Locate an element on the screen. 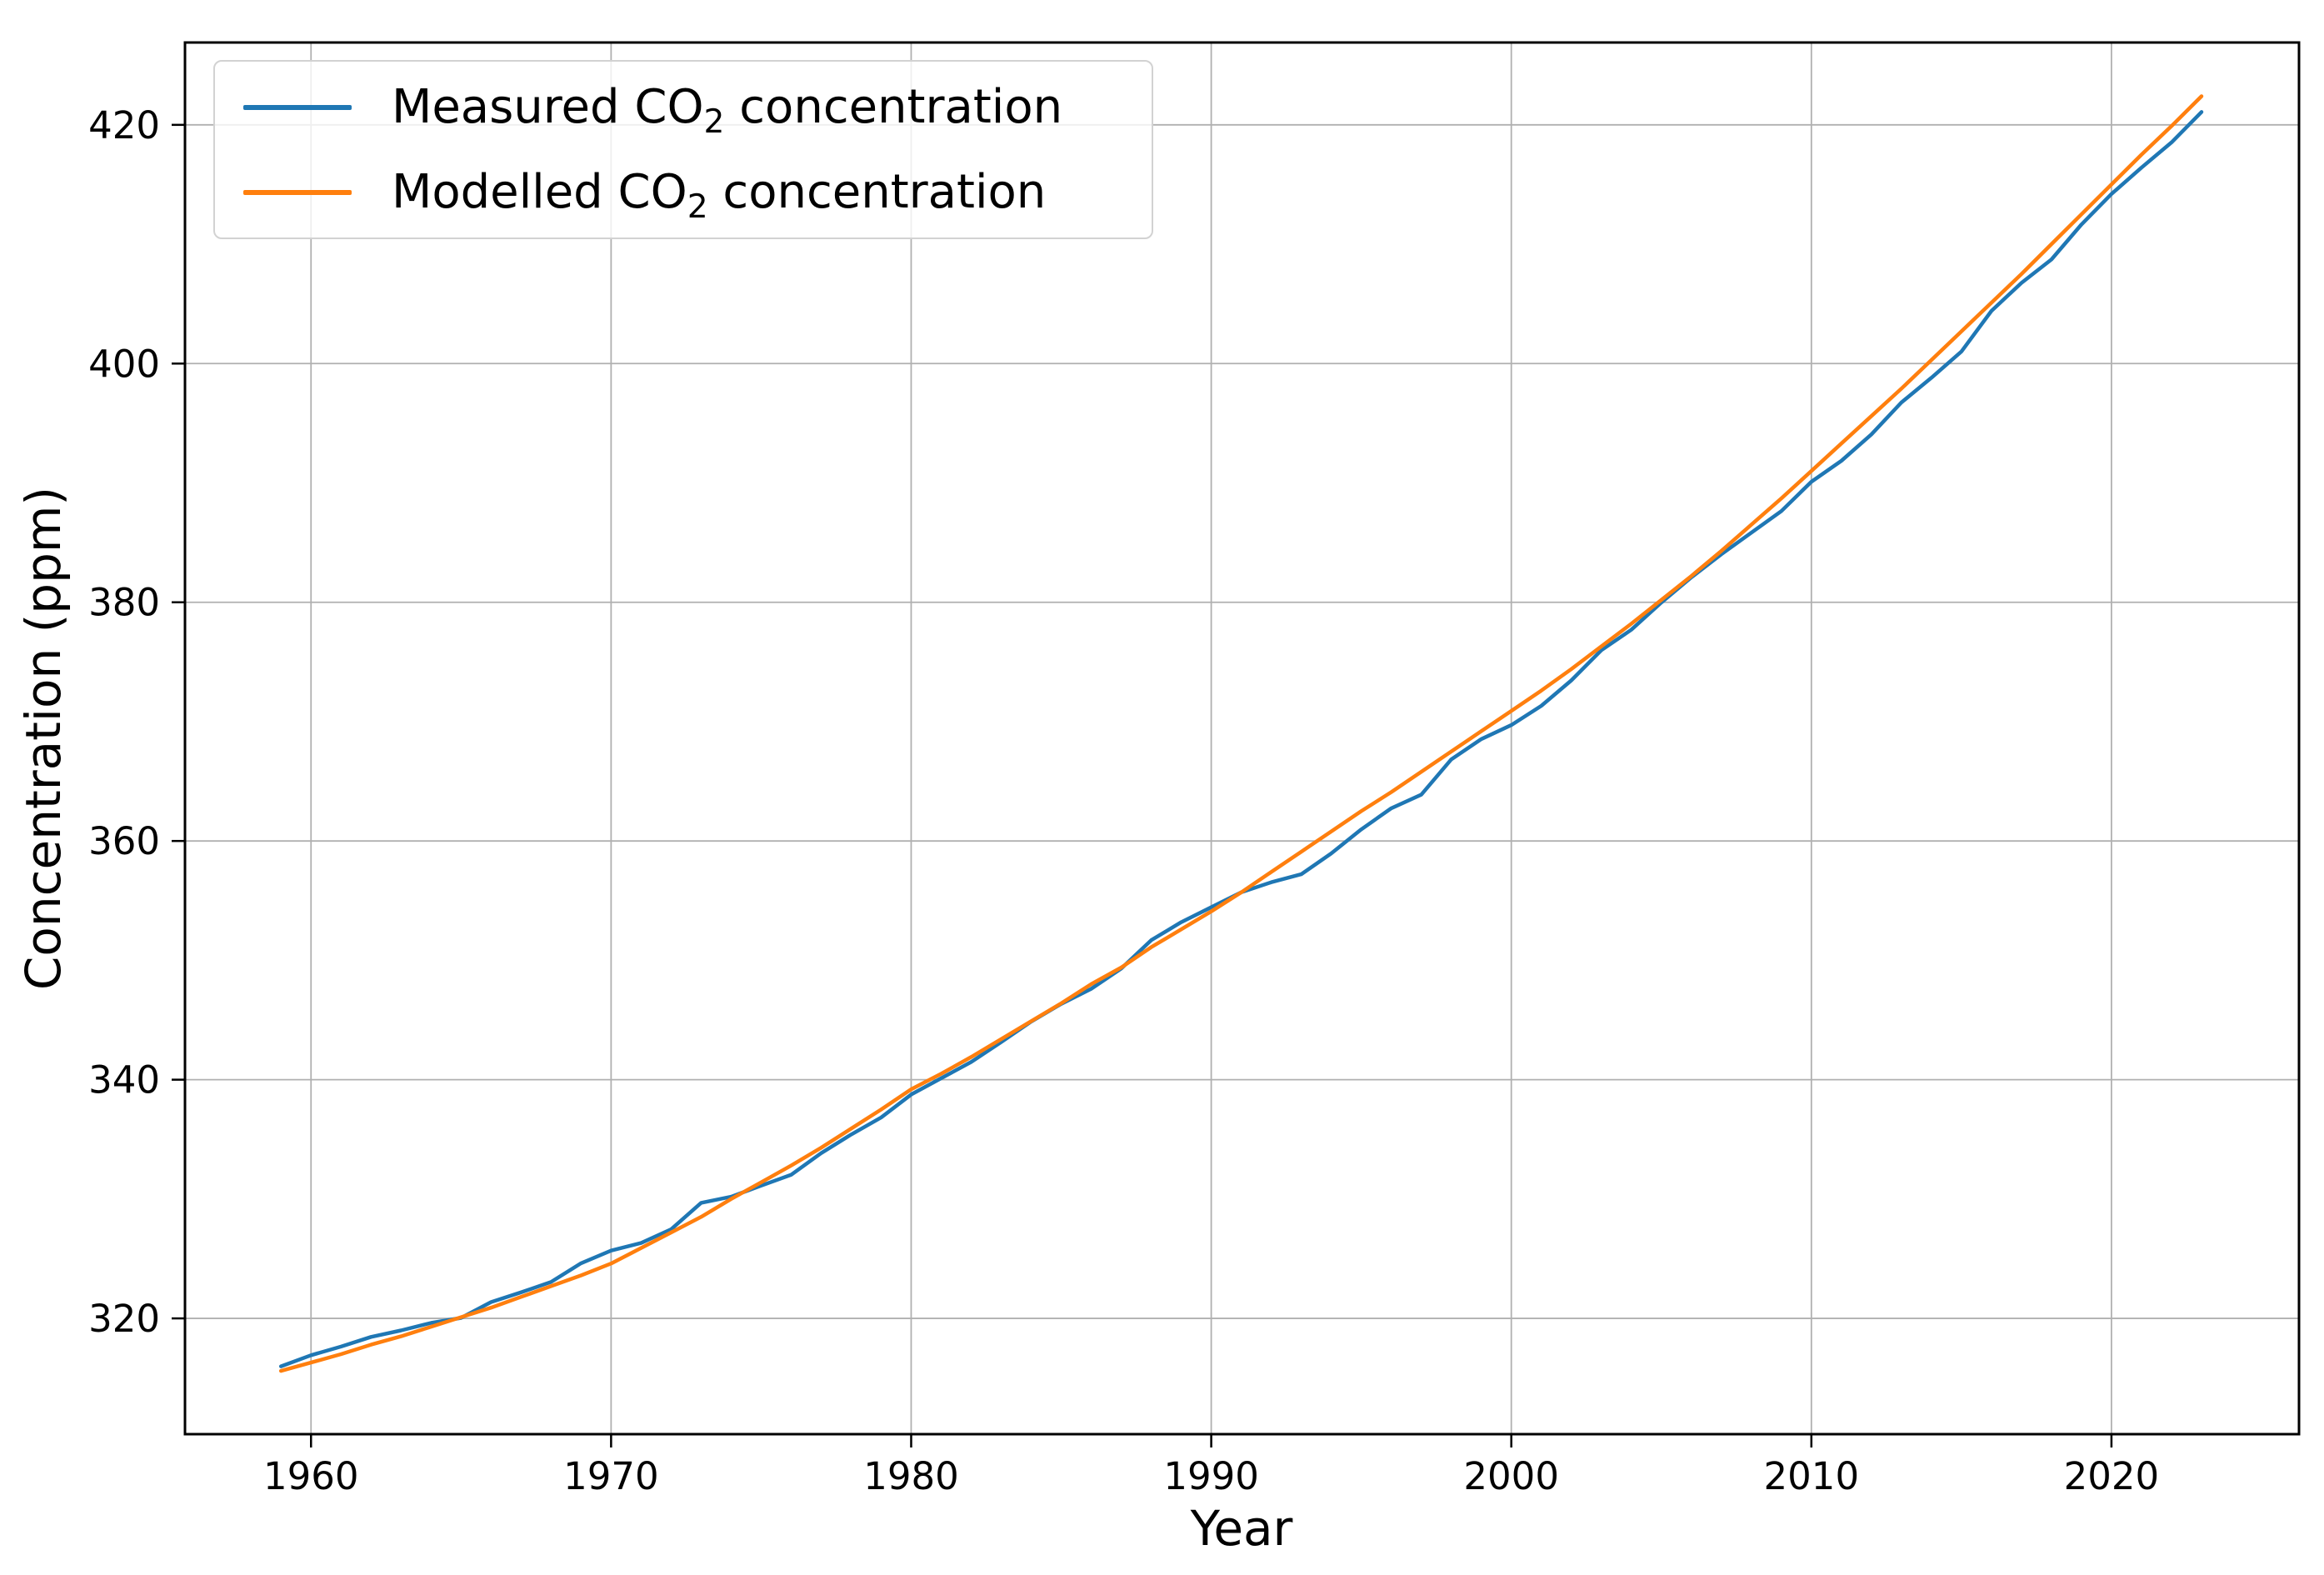  legend-item-measured: Measured CO2 concentration is located at coordinates (683, 107).